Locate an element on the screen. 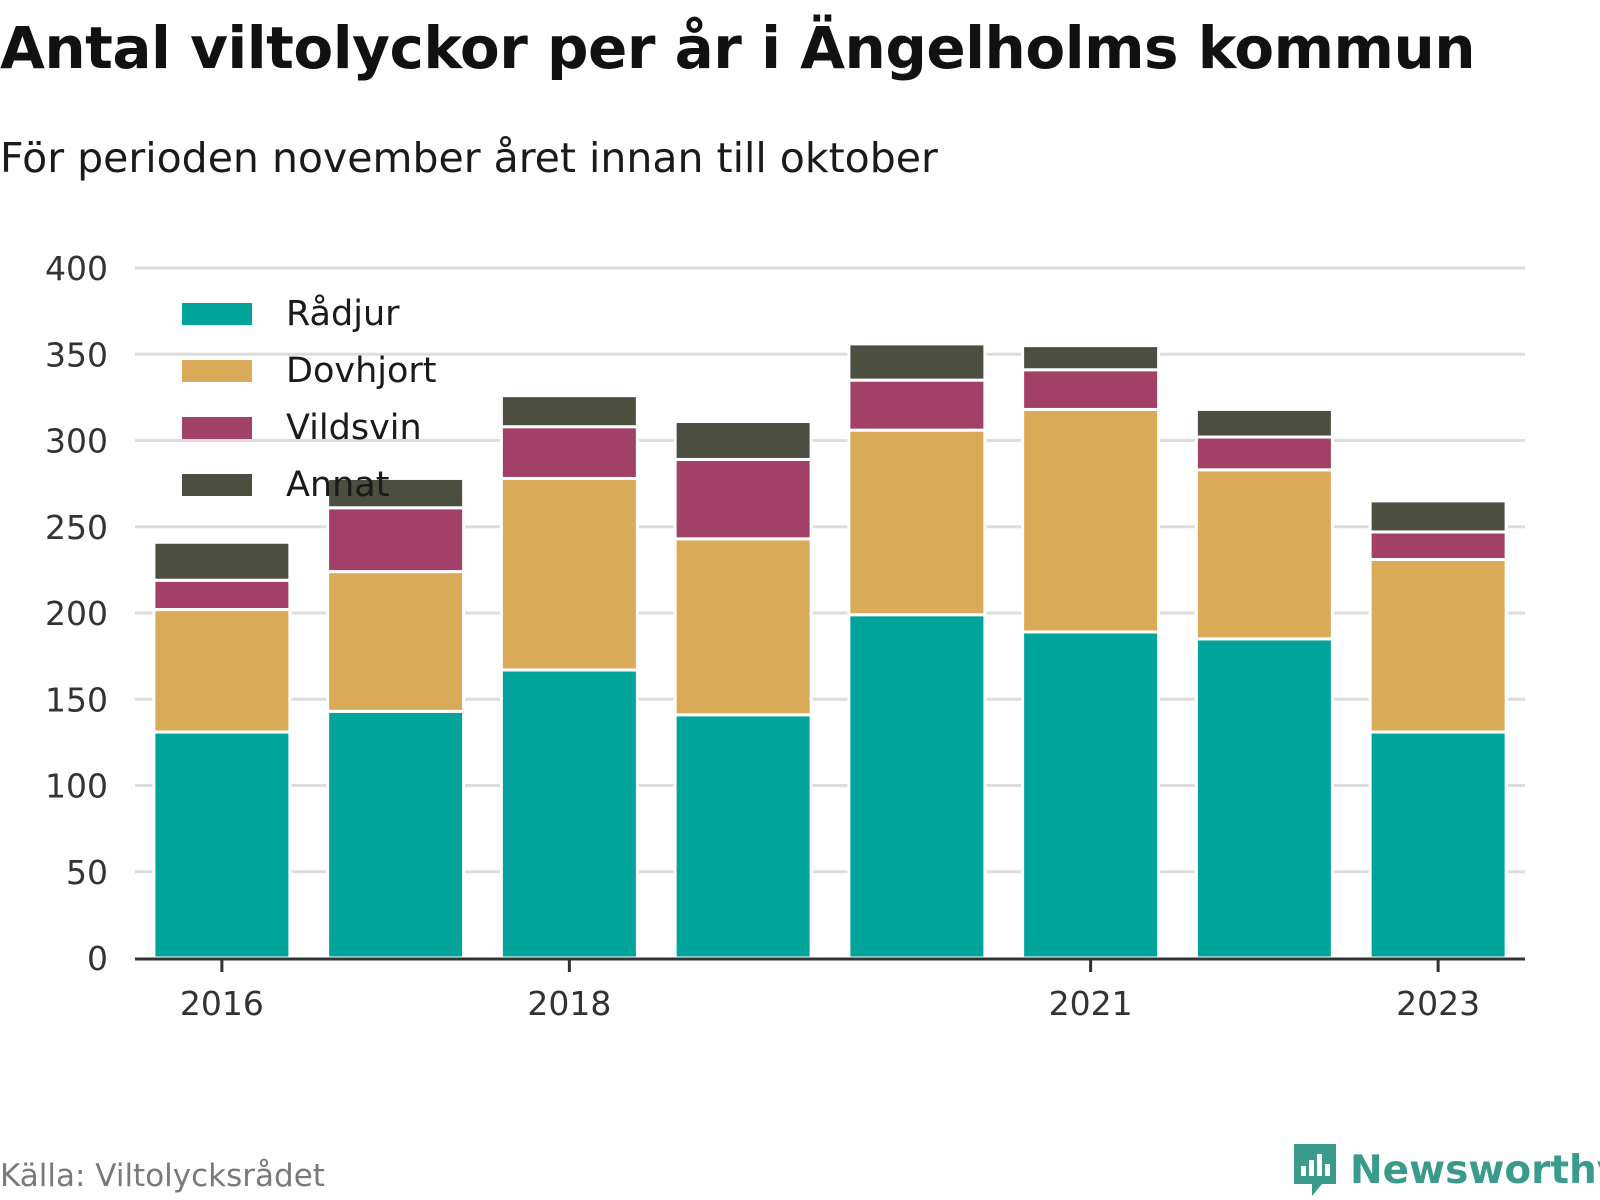 This screenshot has width=1600, height=1200. bar-vildsvin-2018 is located at coordinates (569, 452).